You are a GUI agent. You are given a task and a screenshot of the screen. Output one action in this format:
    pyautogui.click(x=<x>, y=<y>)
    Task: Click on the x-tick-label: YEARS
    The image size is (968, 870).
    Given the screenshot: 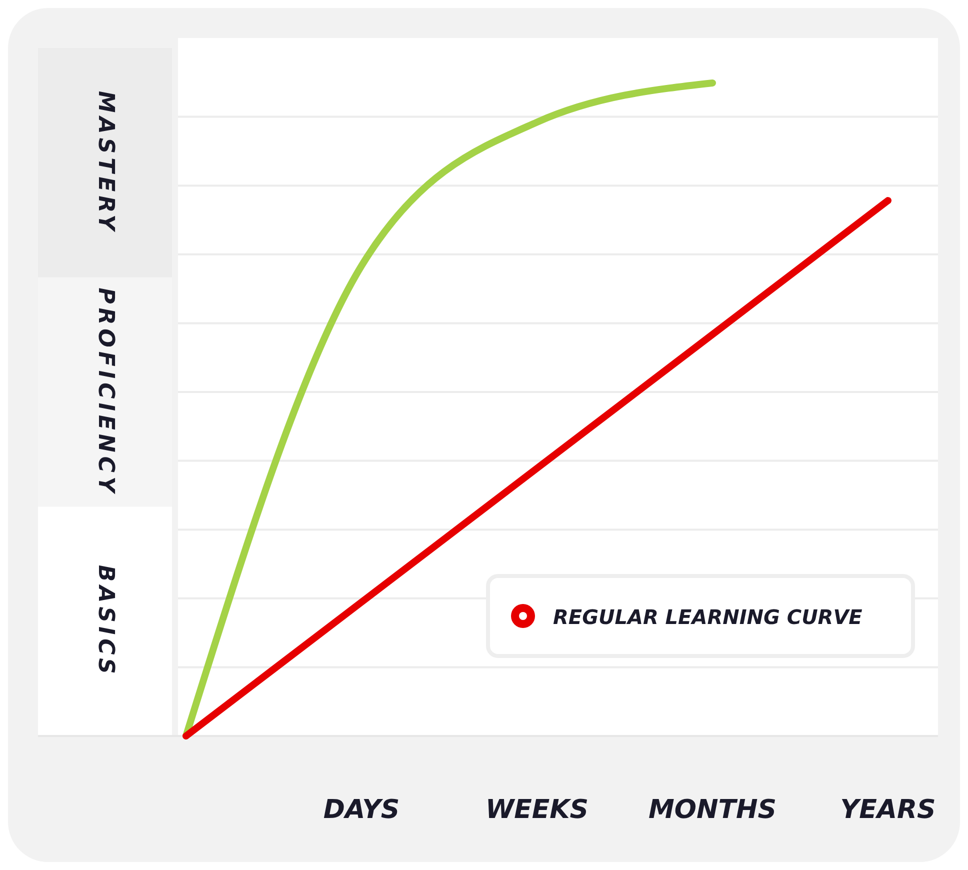 What is the action you would take?
    pyautogui.click(x=888, y=810)
    